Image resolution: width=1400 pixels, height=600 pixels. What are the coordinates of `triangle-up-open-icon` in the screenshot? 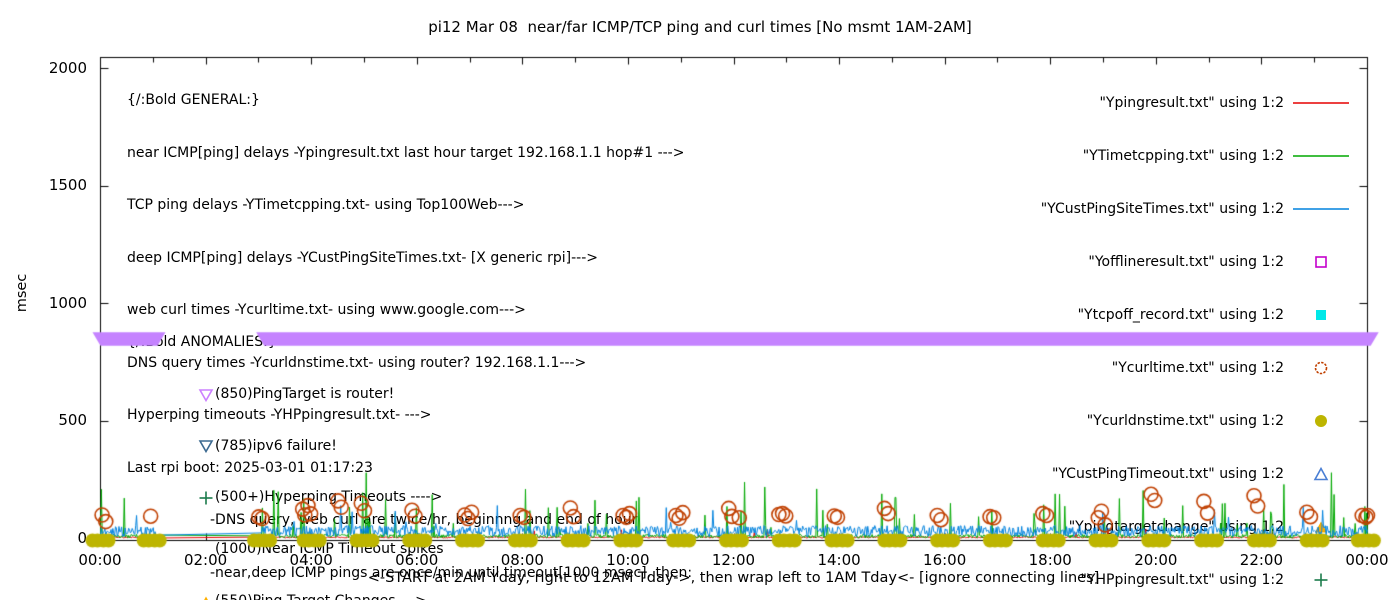 It's located at (1321, 474).